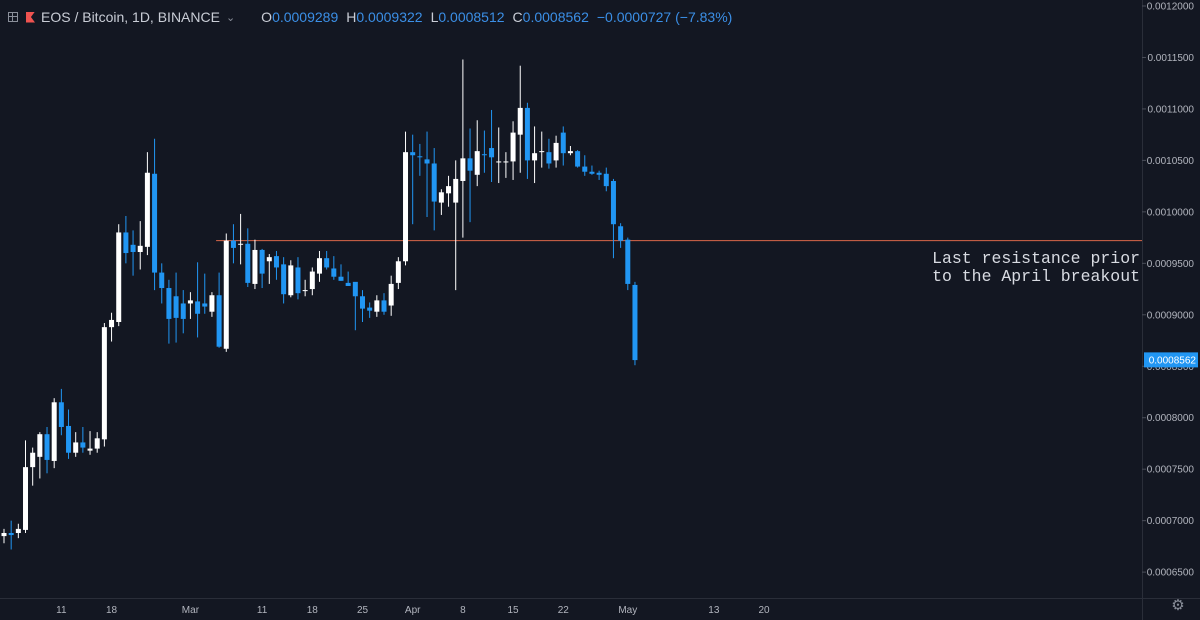 The height and width of the screenshot is (620, 1200). Describe the element at coordinates (555, 17) in the screenshot. I see `close-value: 0.0008562` at that location.